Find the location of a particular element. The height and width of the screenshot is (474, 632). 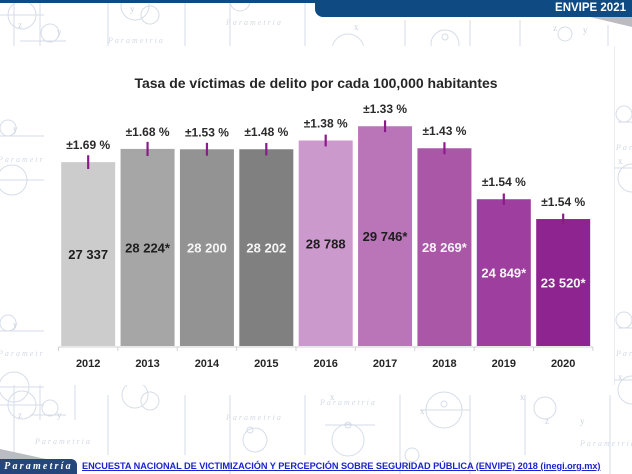

bar-2017 is located at coordinates (385, 236).